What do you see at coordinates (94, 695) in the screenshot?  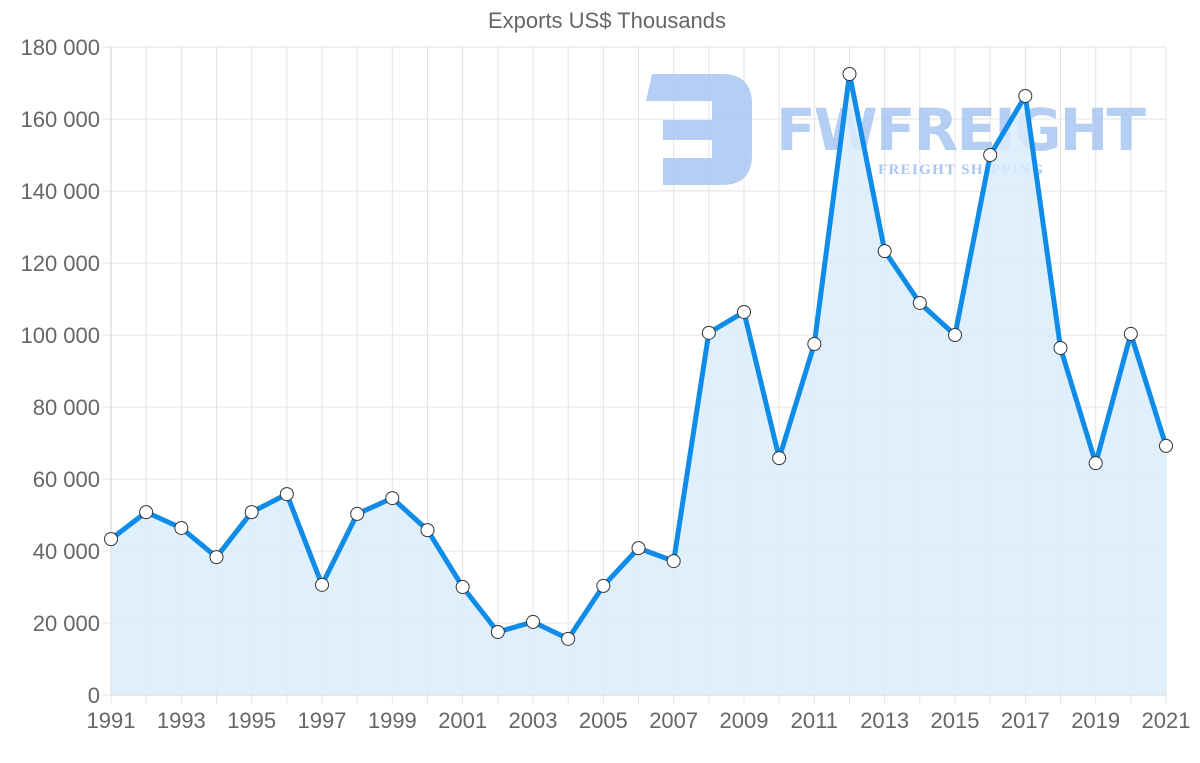 I see `y-tick-label: 0` at bounding box center [94, 695].